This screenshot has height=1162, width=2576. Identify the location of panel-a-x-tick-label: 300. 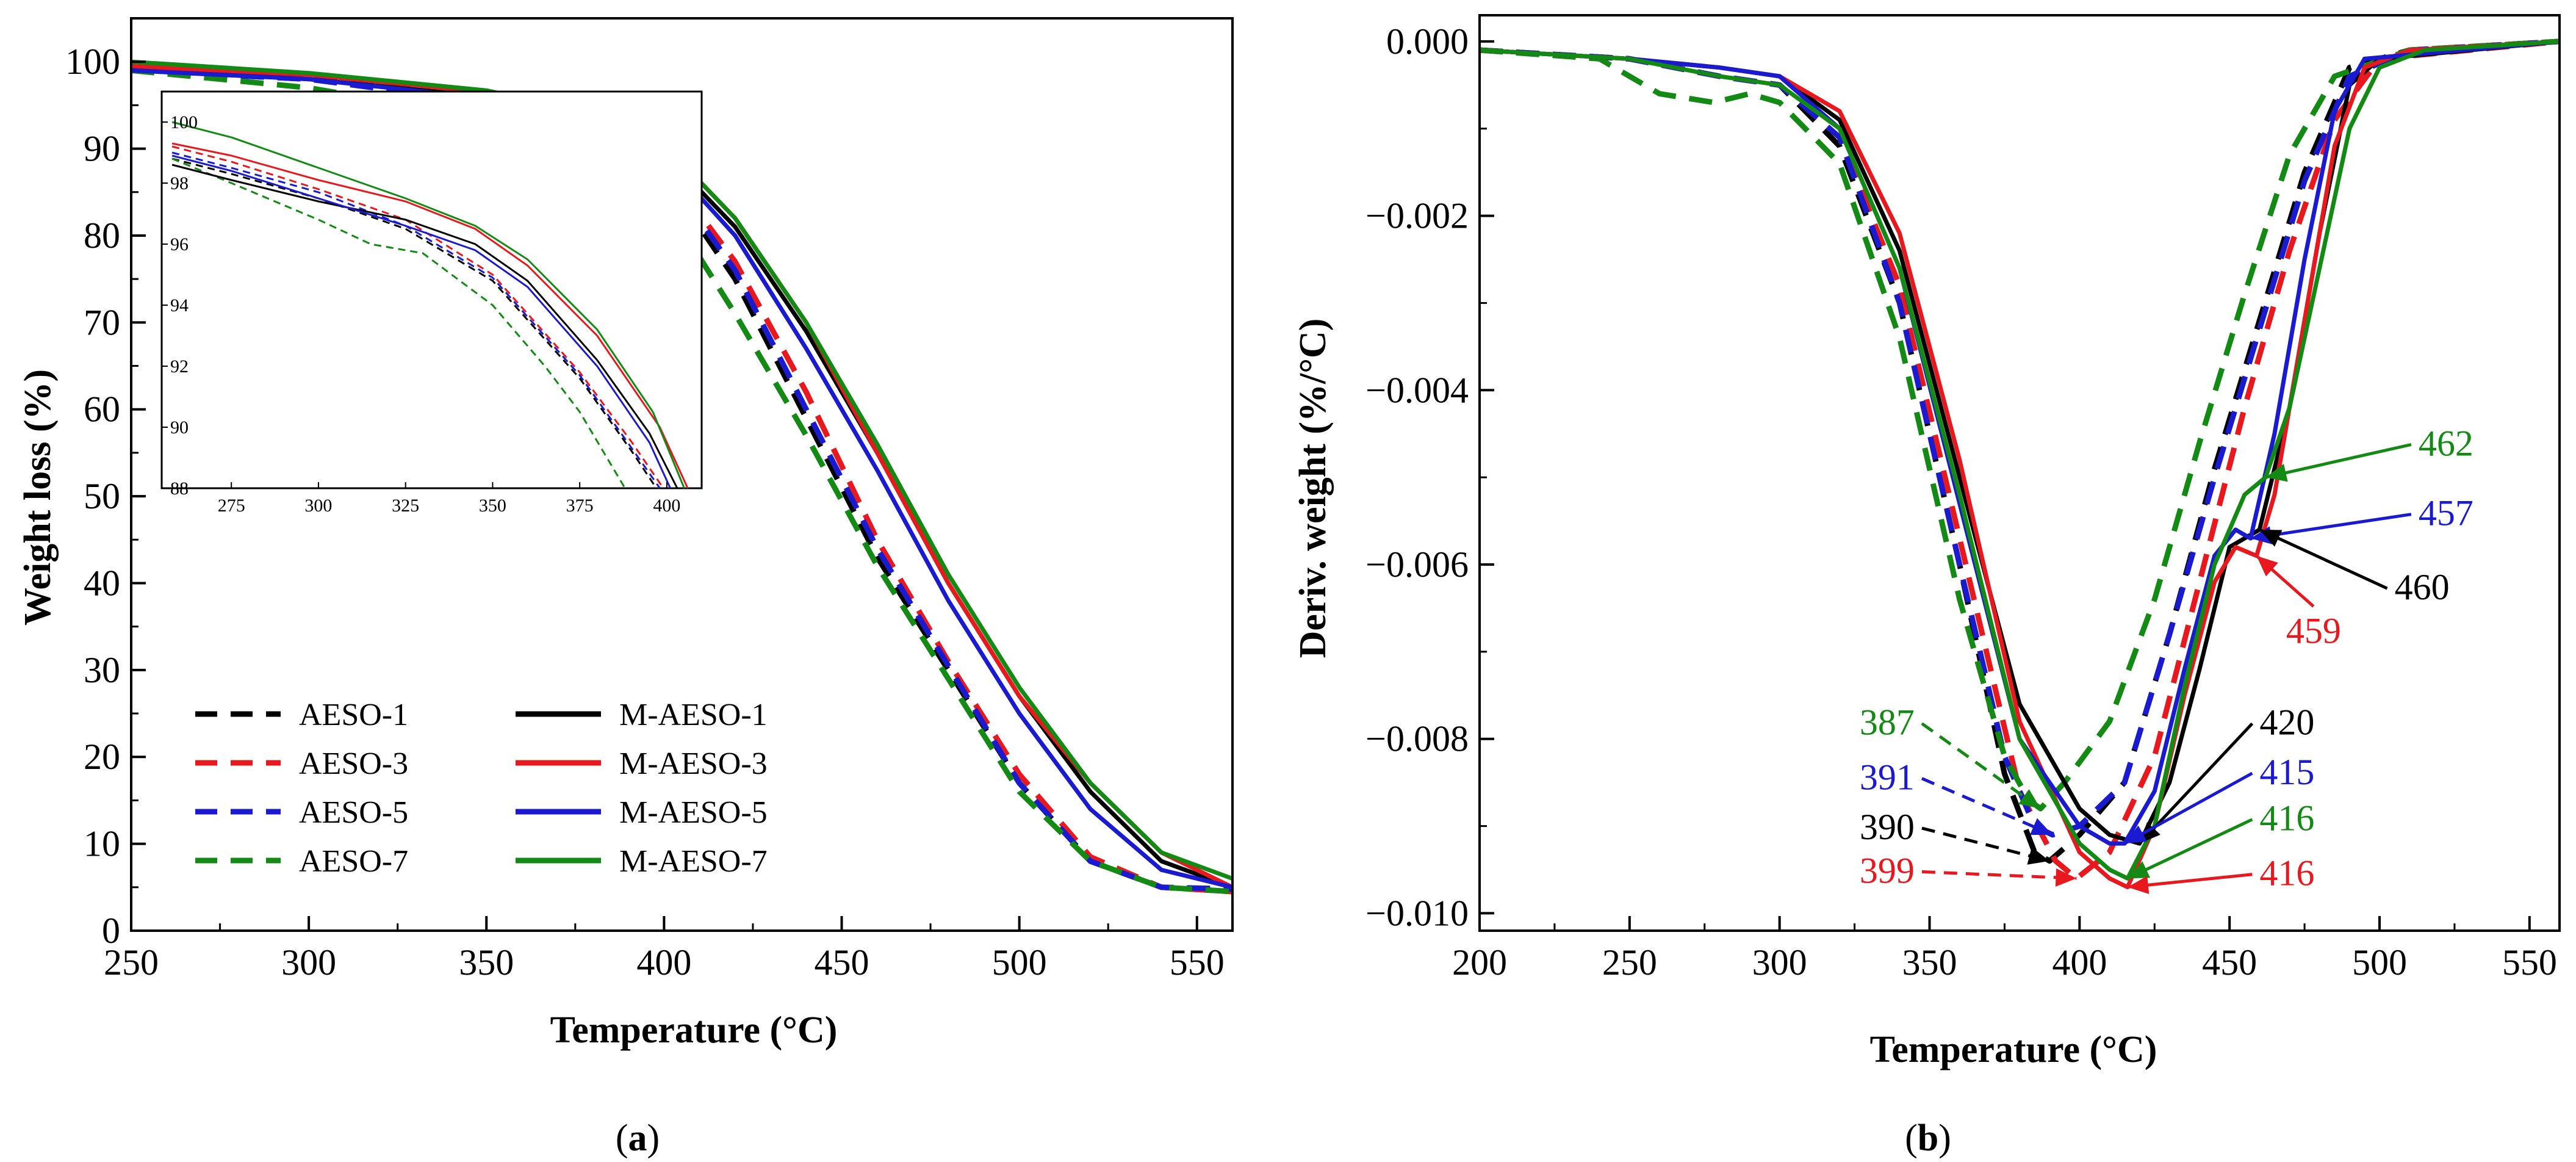
(308, 963).